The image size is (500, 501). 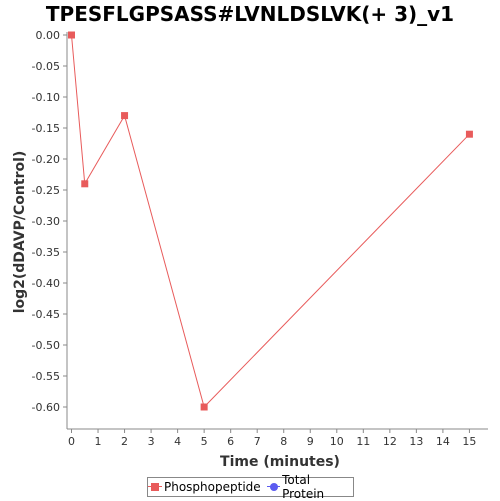 I want to click on x-tick-label: 3, so click(x=151, y=441).